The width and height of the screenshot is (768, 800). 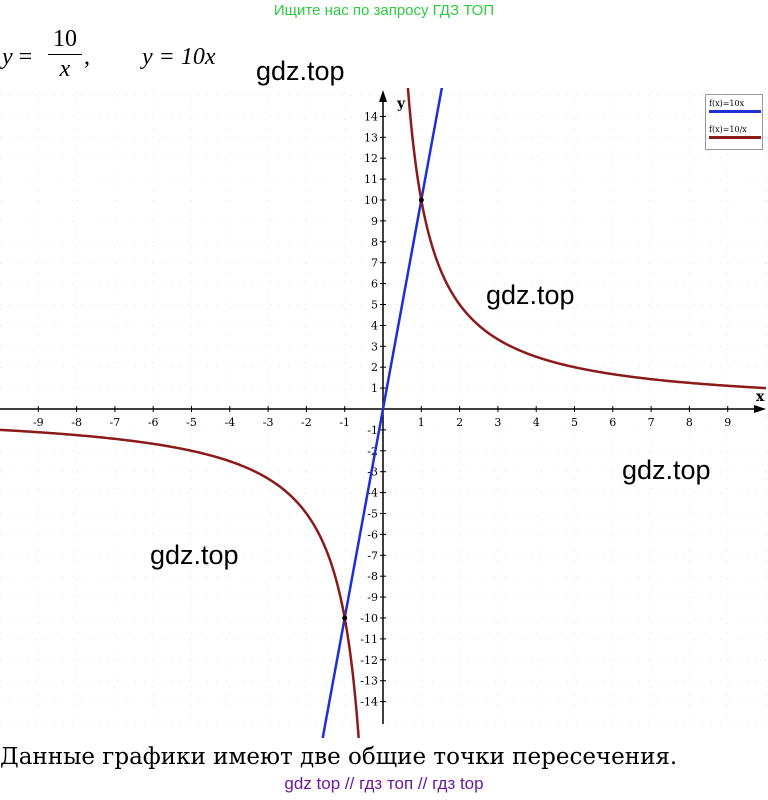 I want to click on y-tick-label: -13, so click(x=369, y=681).